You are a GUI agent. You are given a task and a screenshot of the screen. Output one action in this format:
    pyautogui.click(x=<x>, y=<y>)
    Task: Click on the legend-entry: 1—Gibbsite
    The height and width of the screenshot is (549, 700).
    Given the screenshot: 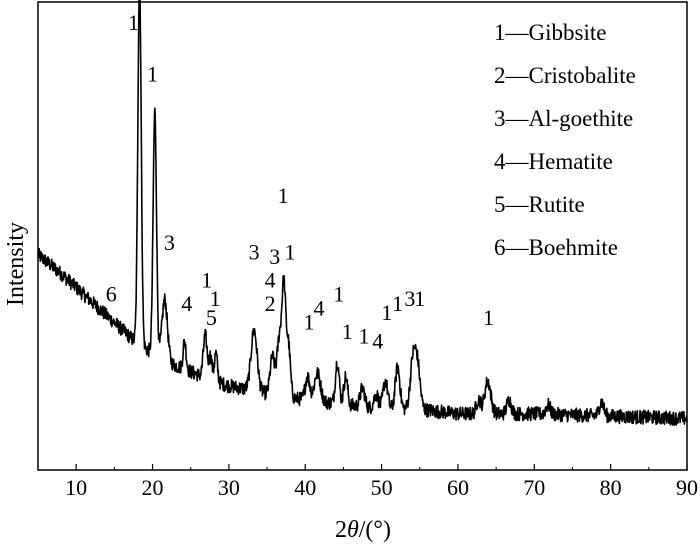 What is the action you would take?
    pyautogui.click(x=550, y=32)
    